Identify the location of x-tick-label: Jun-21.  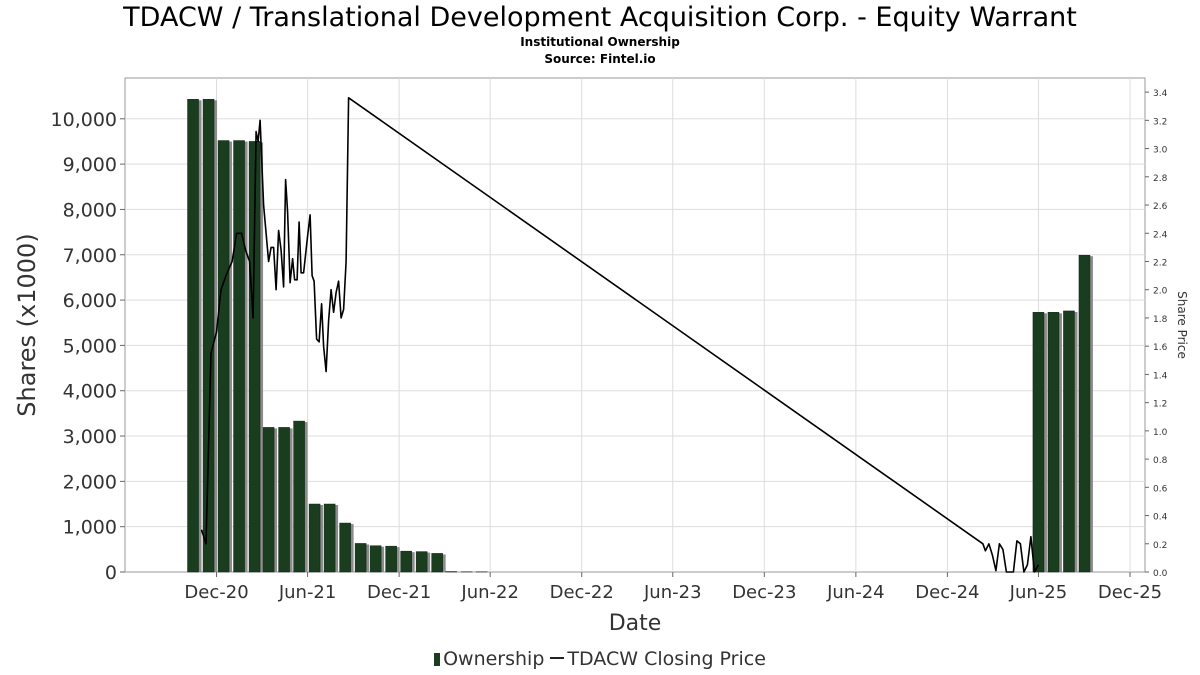
(307, 592).